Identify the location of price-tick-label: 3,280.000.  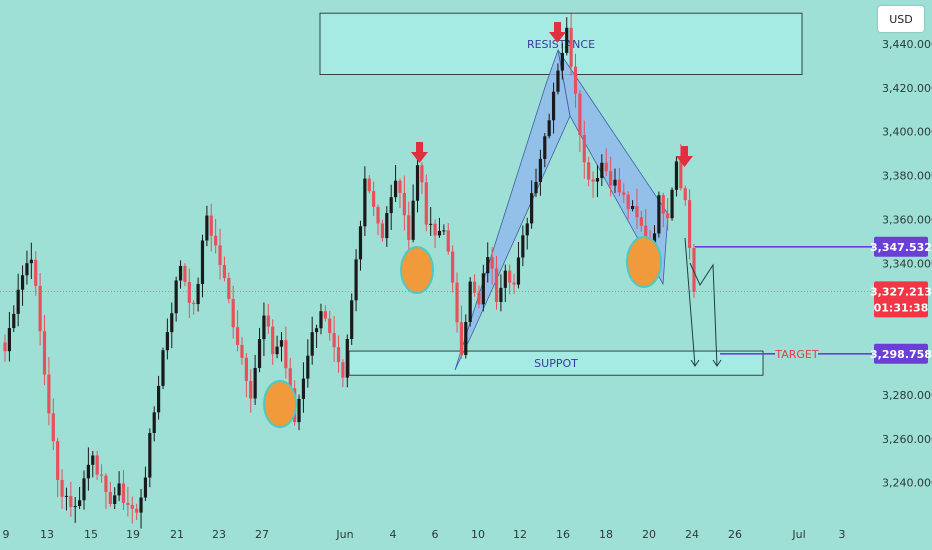
(907, 395).